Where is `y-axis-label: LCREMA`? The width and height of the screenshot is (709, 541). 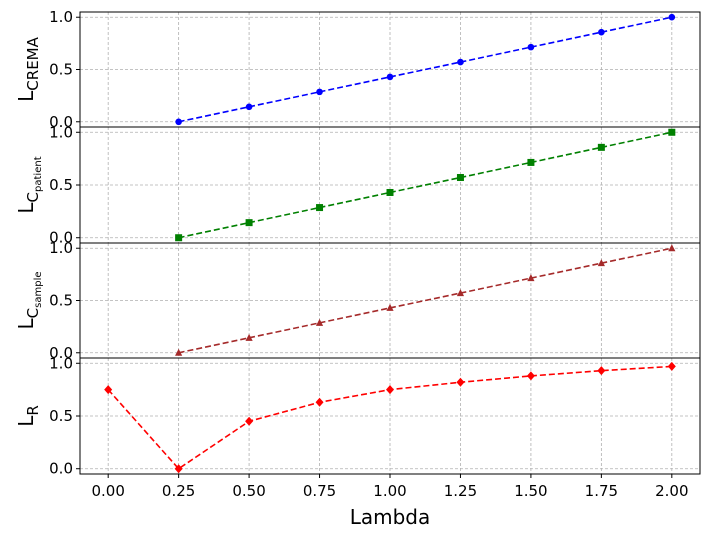
y-axis-label: LCREMA is located at coordinates (28, 68).